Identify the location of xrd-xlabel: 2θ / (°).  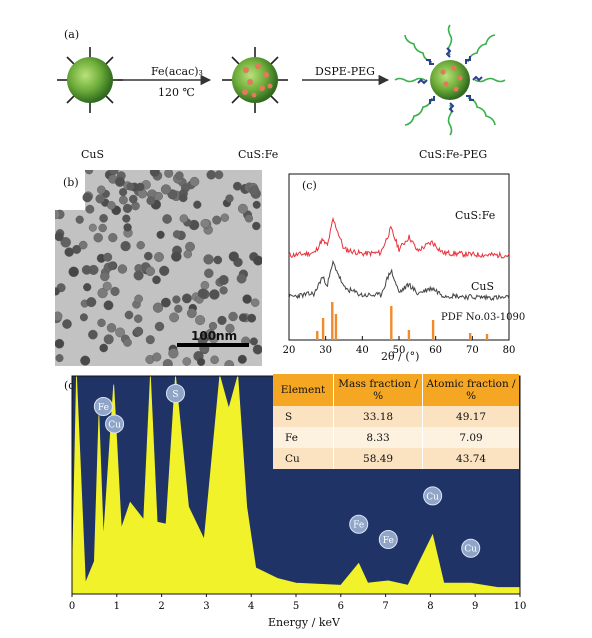
(400, 356).